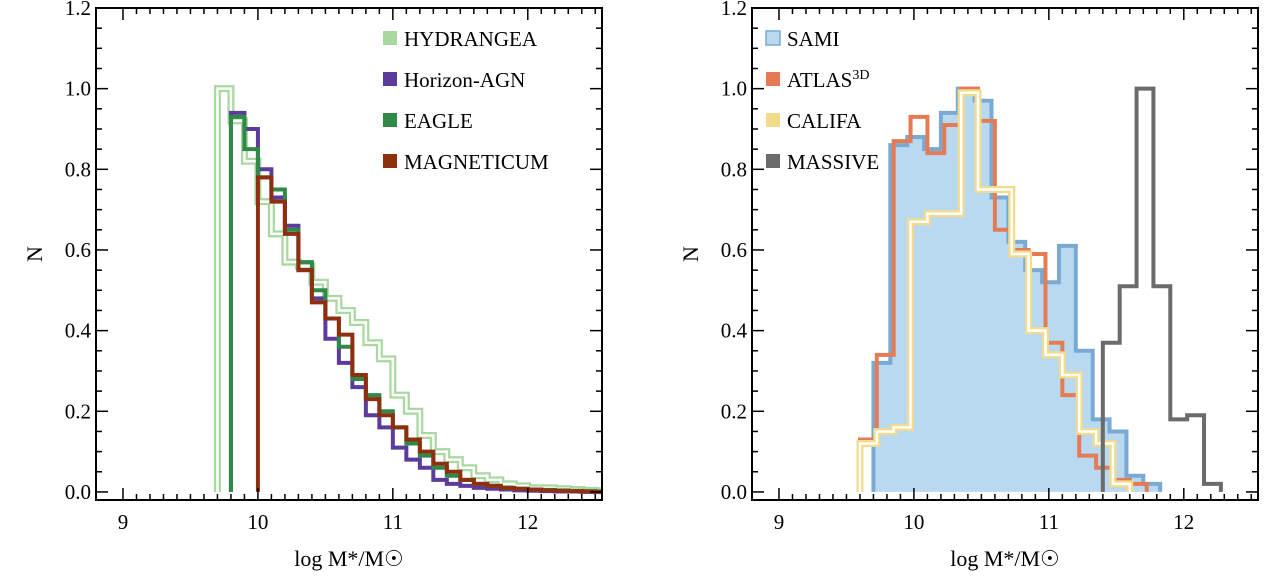  What do you see at coordinates (438, 121) in the screenshot?
I see `legend-label: EAGLE` at bounding box center [438, 121].